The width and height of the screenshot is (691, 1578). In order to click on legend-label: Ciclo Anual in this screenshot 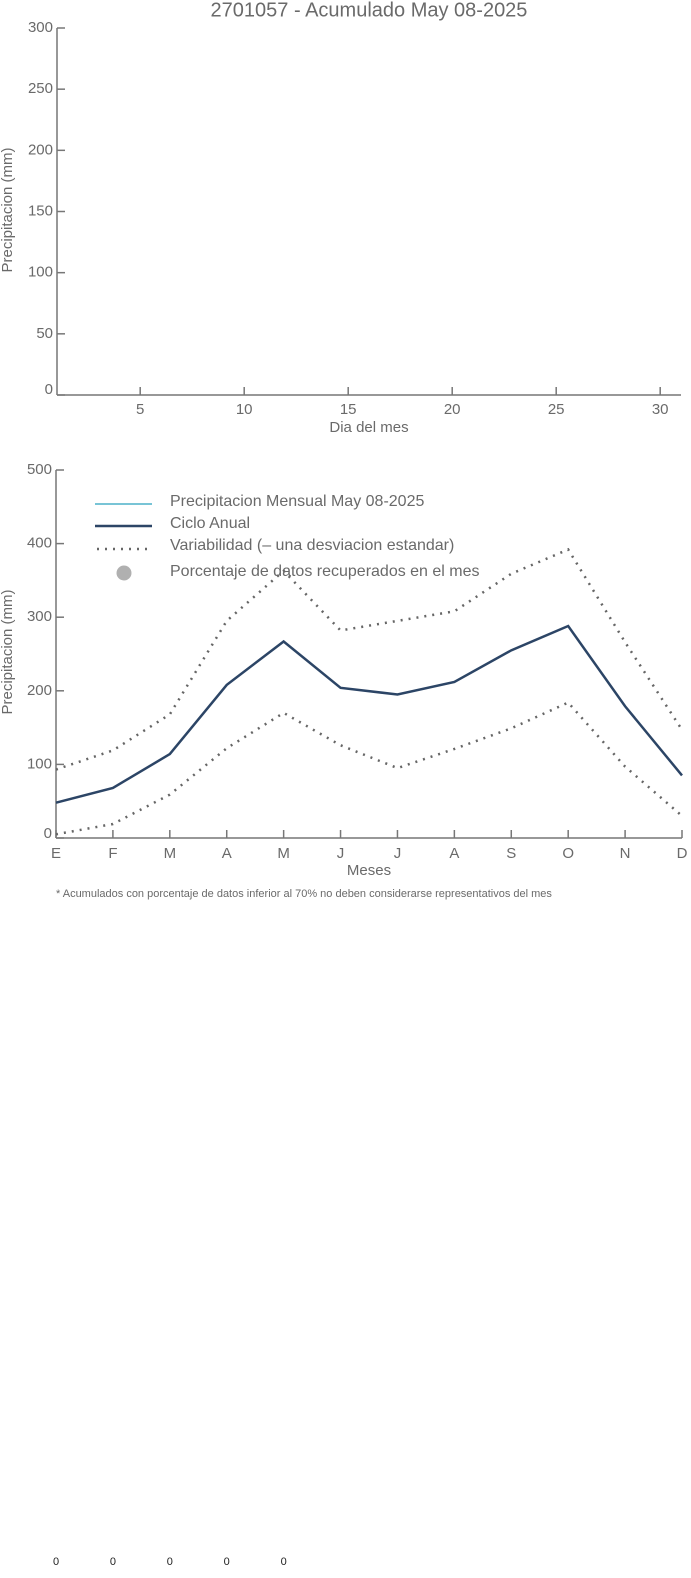, I will do `click(210, 523)`.